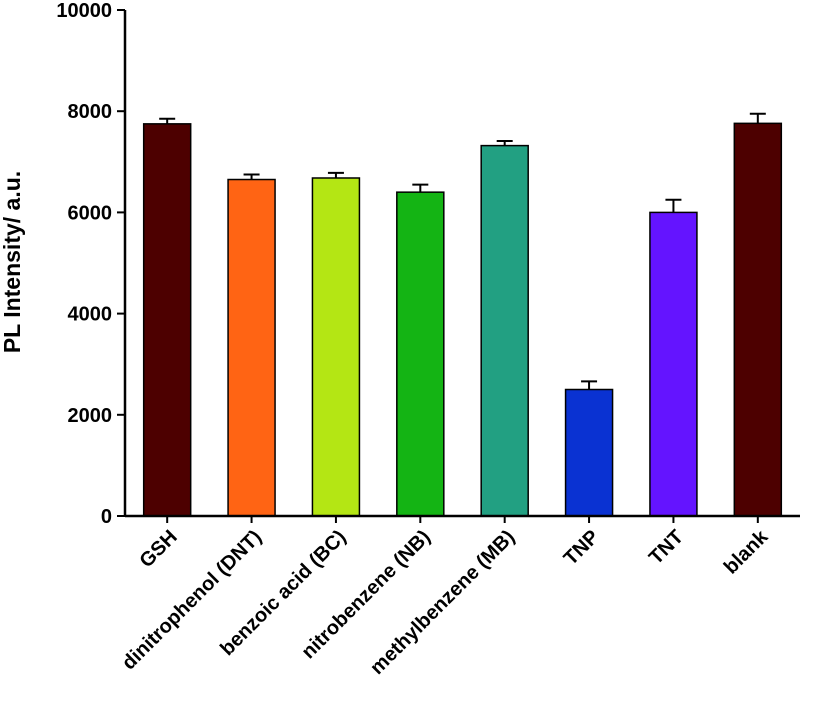  I want to click on category-label-8: blank, so click(746, 551).